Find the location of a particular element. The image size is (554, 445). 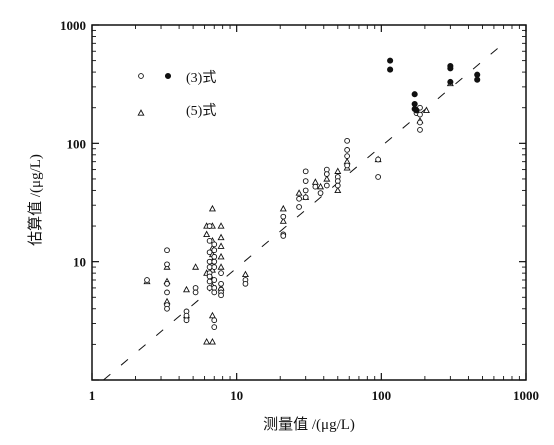

y-tick-label: 10 is located at coordinates (79, 262).